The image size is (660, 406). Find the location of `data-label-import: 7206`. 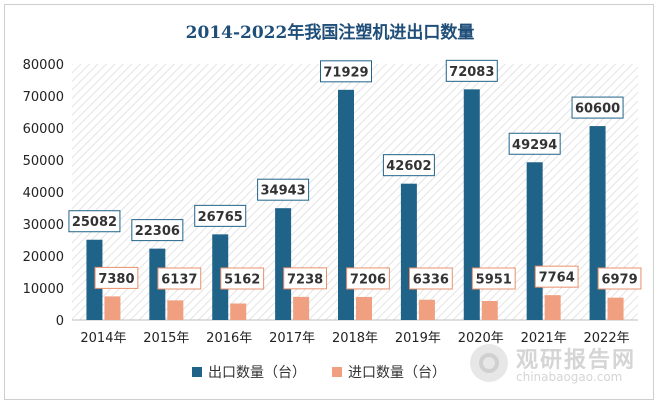

data-label-import: 7206 is located at coordinates (368, 279).